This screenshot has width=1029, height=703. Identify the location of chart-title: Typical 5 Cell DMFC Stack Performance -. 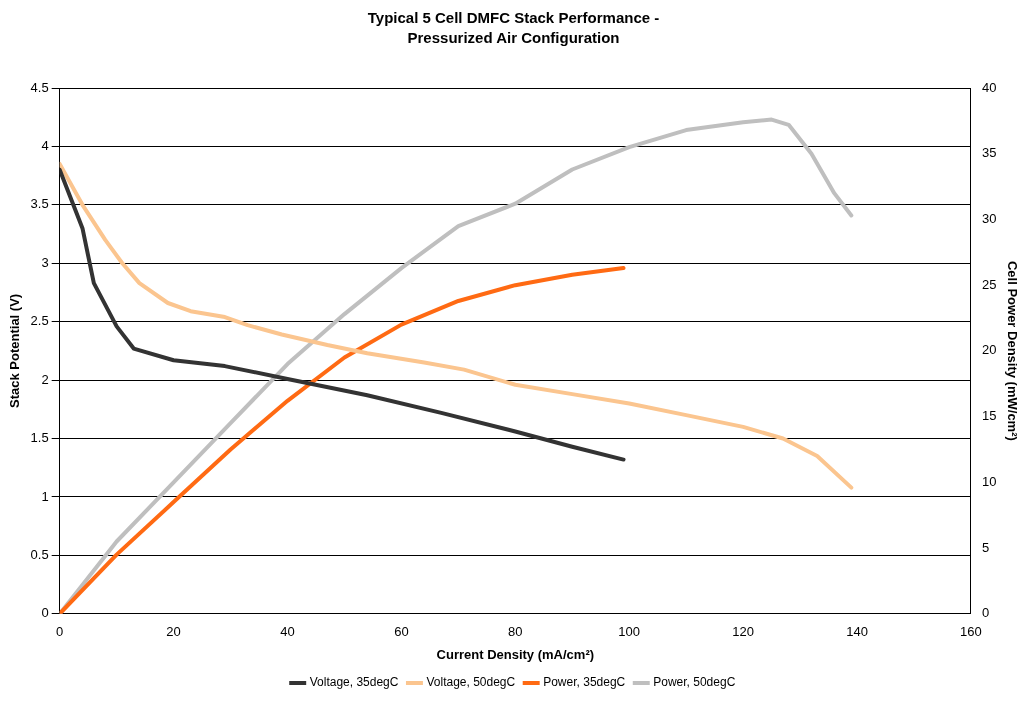
(513, 18).